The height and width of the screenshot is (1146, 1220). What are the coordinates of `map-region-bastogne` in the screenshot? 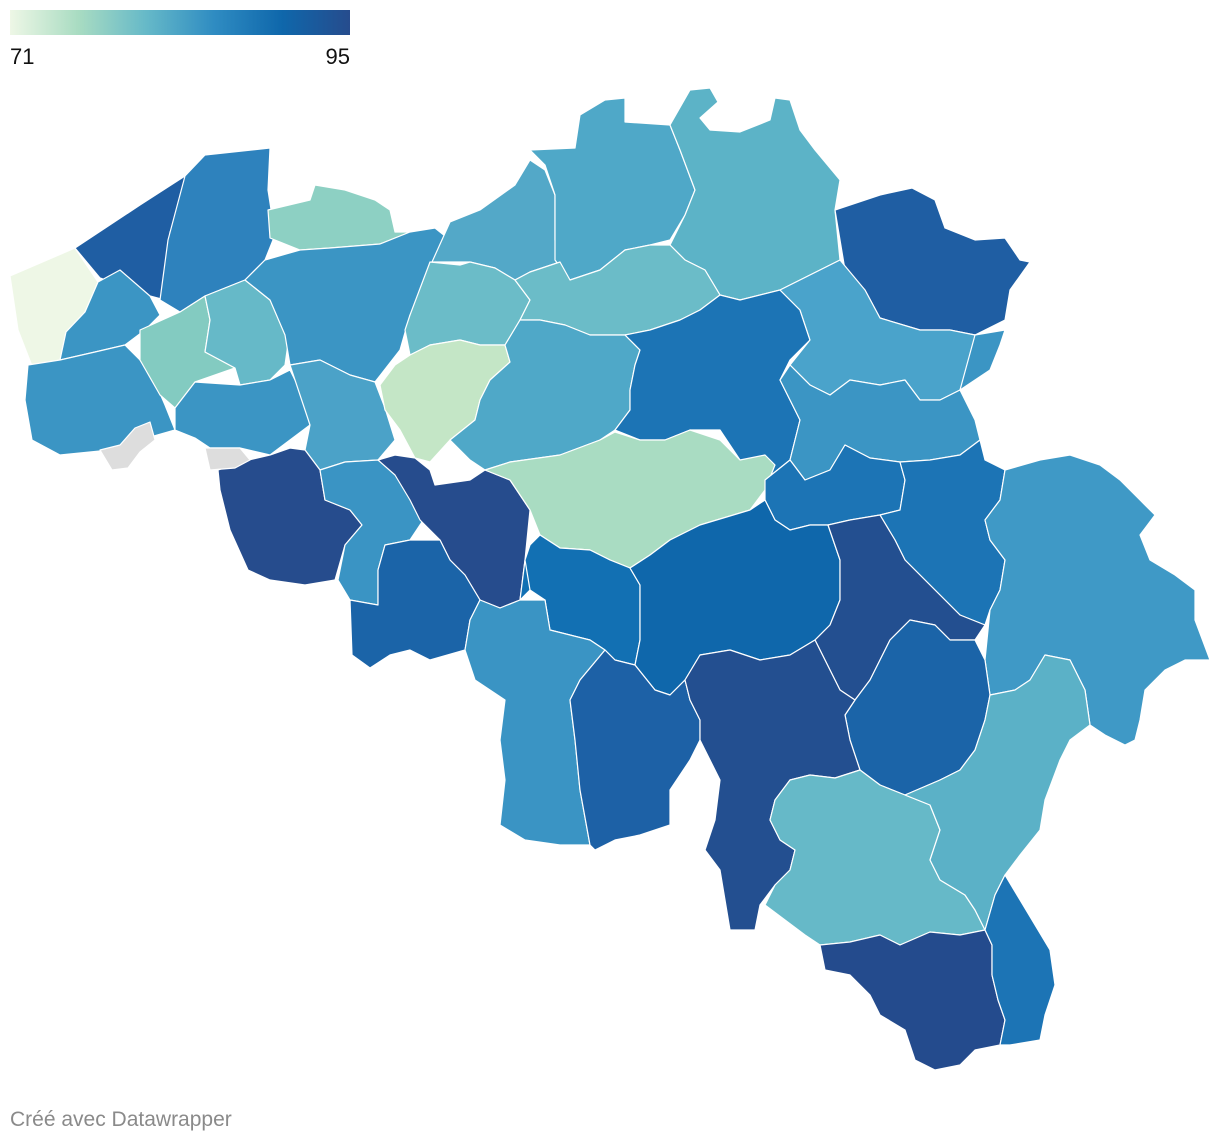 It's located at (997, 792).